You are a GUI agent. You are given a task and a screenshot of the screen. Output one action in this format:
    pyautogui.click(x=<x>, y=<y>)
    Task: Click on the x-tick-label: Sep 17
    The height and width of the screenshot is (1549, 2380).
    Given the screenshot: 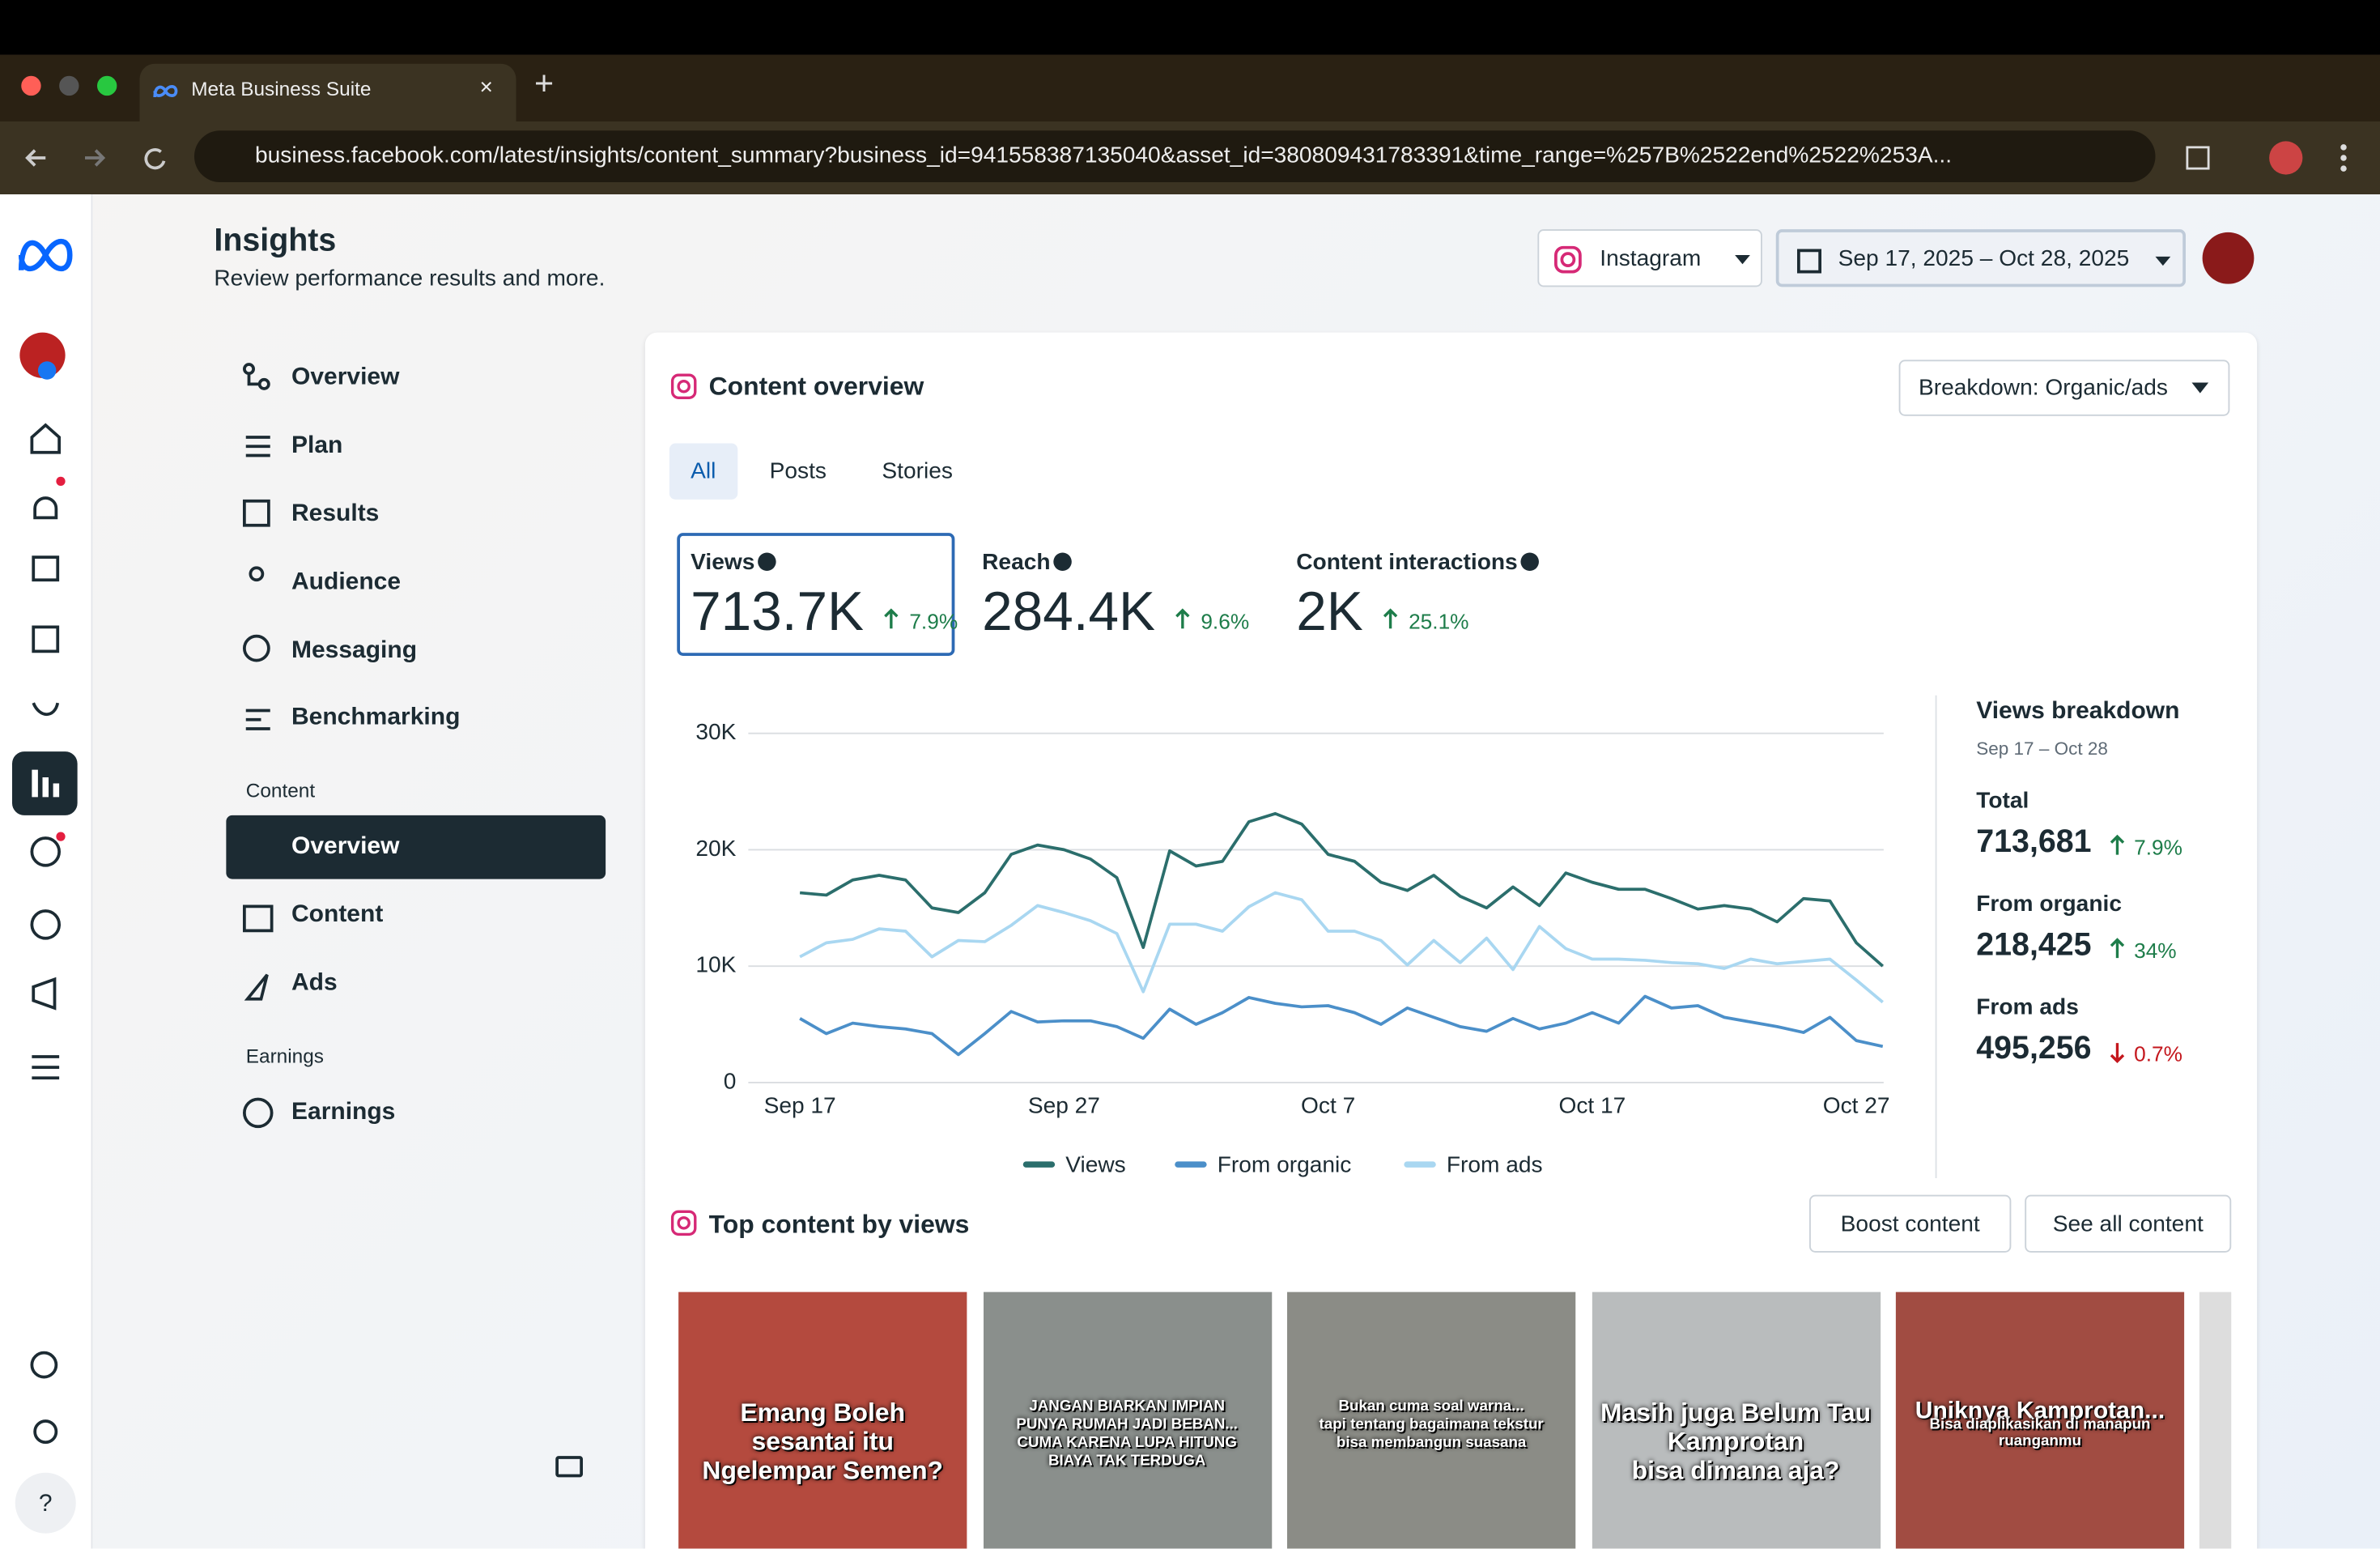 What is the action you would take?
    pyautogui.click(x=800, y=1104)
    